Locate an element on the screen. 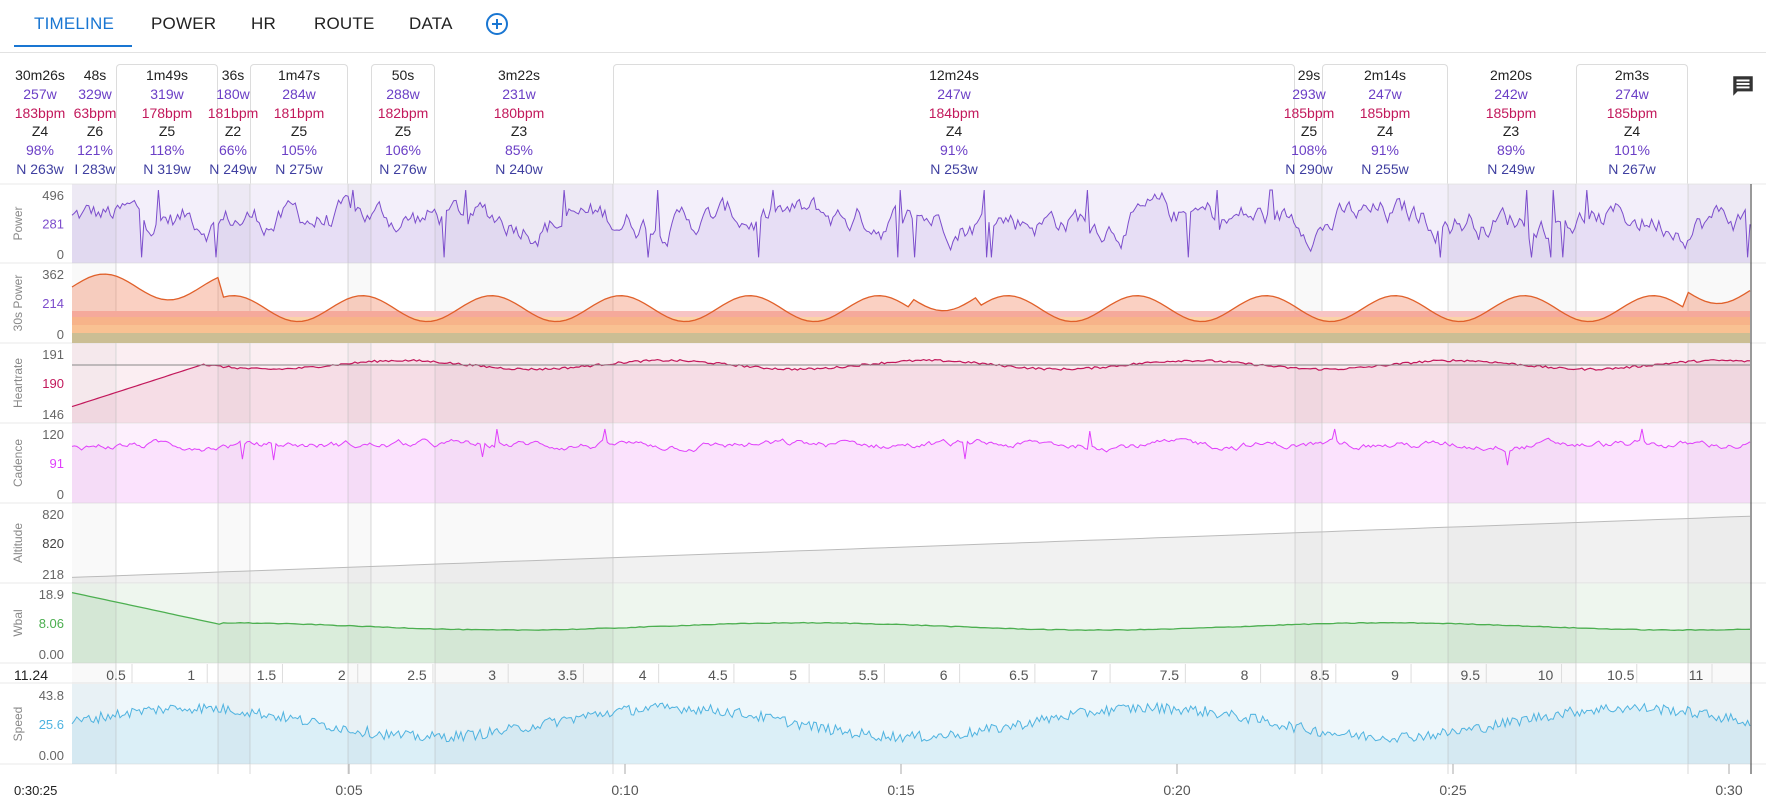 This screenshot has height=797, width=1766. tab-bar: TIMELINE POWER HR ROUTE DATA is located at coordinates (883, 26).